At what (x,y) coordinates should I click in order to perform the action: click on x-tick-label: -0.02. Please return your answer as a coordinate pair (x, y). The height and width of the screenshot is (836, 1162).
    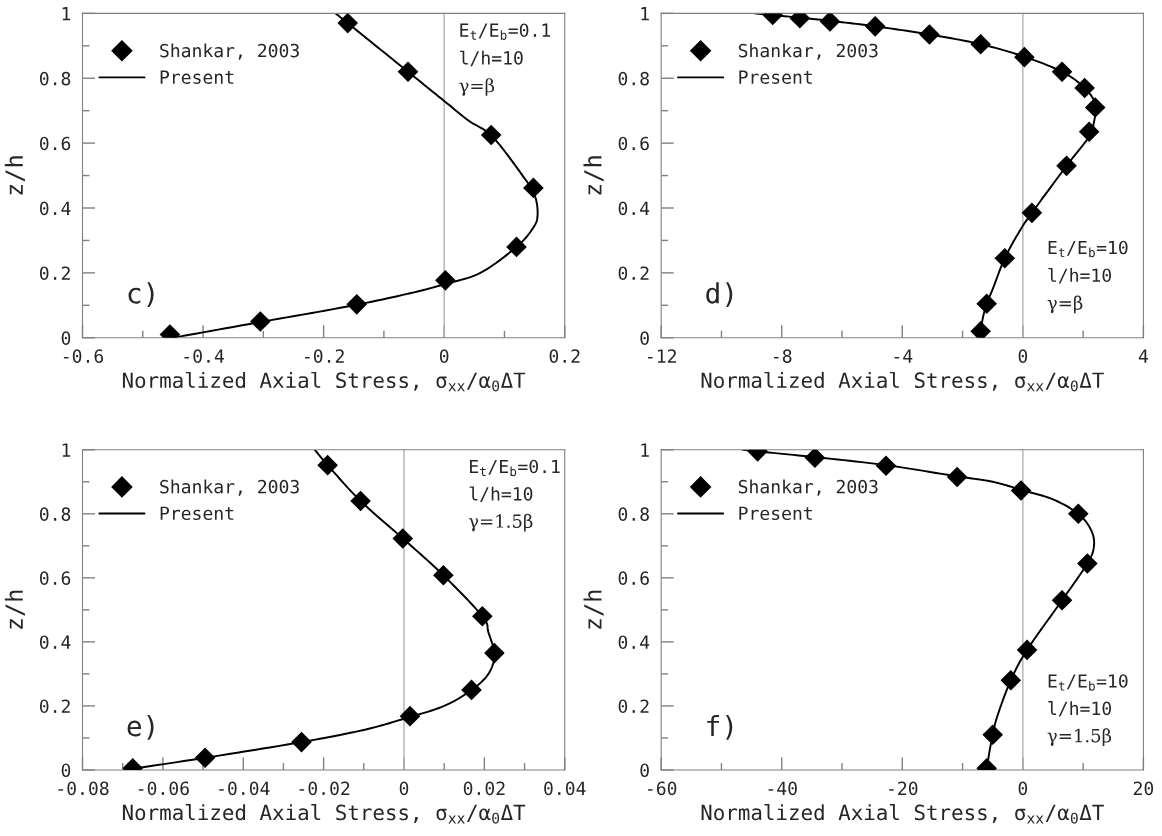
    Looking at the image, I should click on (324, 788).